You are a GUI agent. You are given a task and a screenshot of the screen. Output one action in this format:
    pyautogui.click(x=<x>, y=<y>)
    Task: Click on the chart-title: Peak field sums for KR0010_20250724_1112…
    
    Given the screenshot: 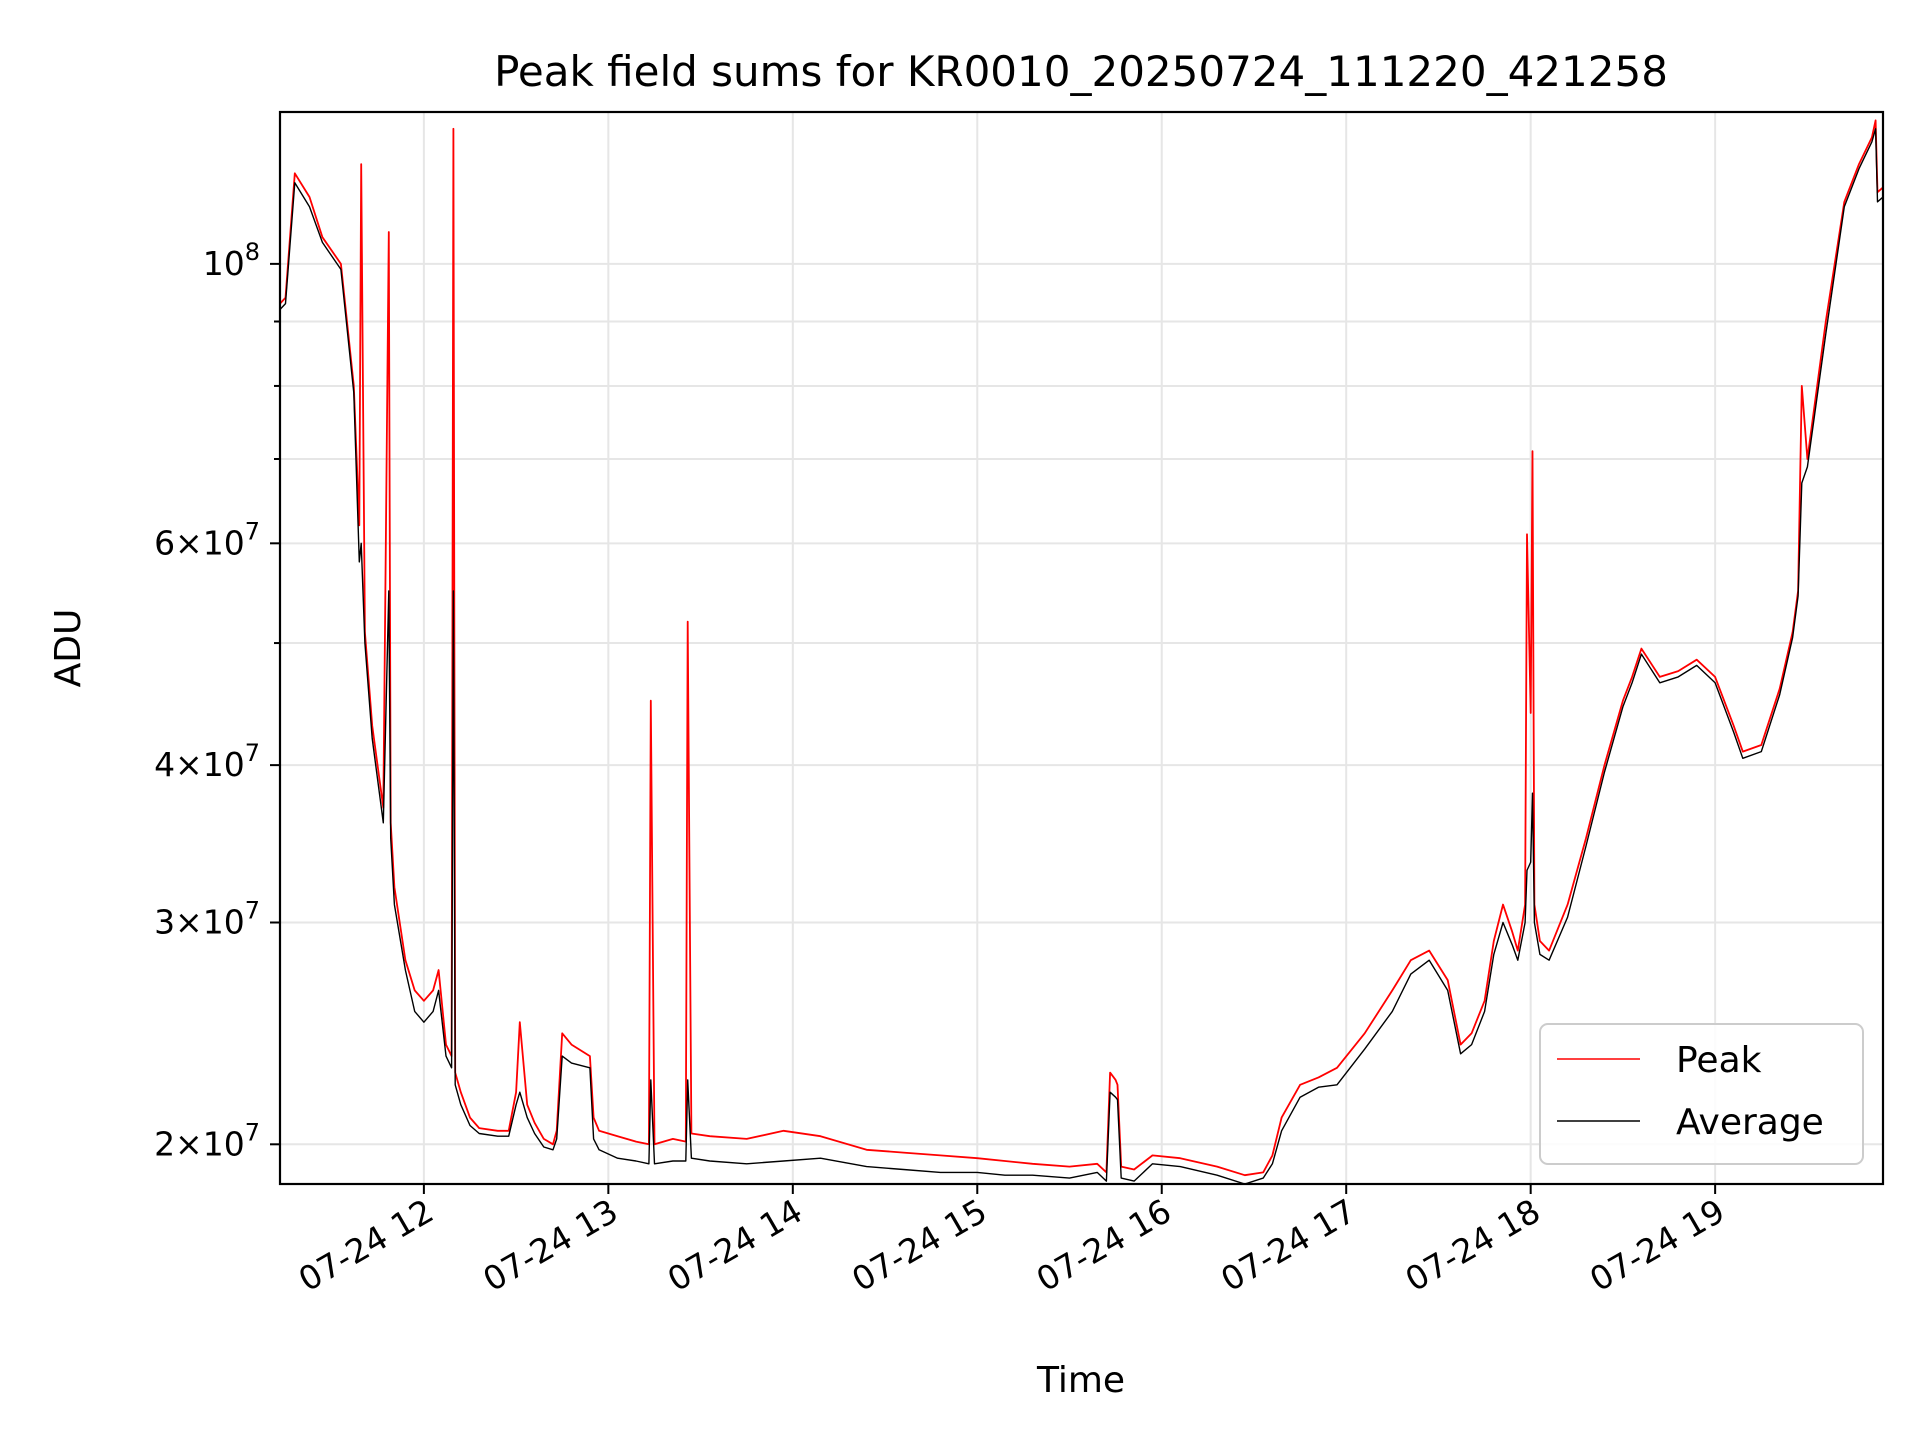 What is the action you would take?
    pyautogui.click(x=1081, y=71)
    